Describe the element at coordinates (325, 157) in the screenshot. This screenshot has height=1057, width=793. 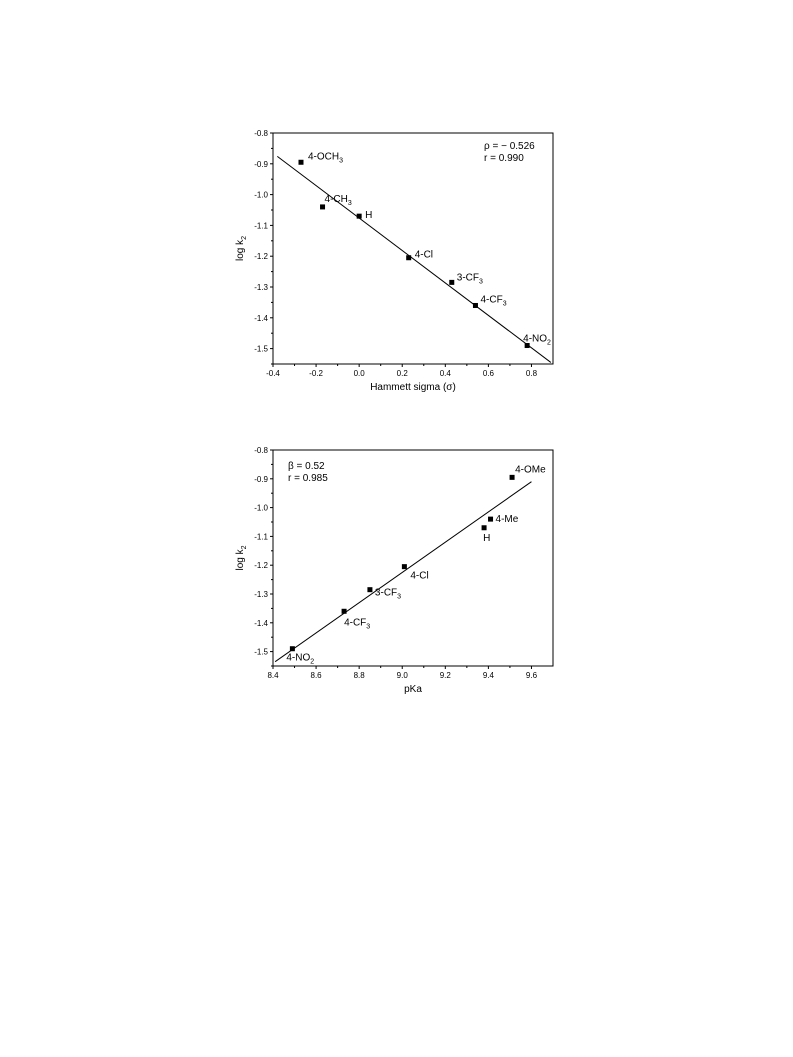
I see `data-point-label: 4-OCH3` at that location.